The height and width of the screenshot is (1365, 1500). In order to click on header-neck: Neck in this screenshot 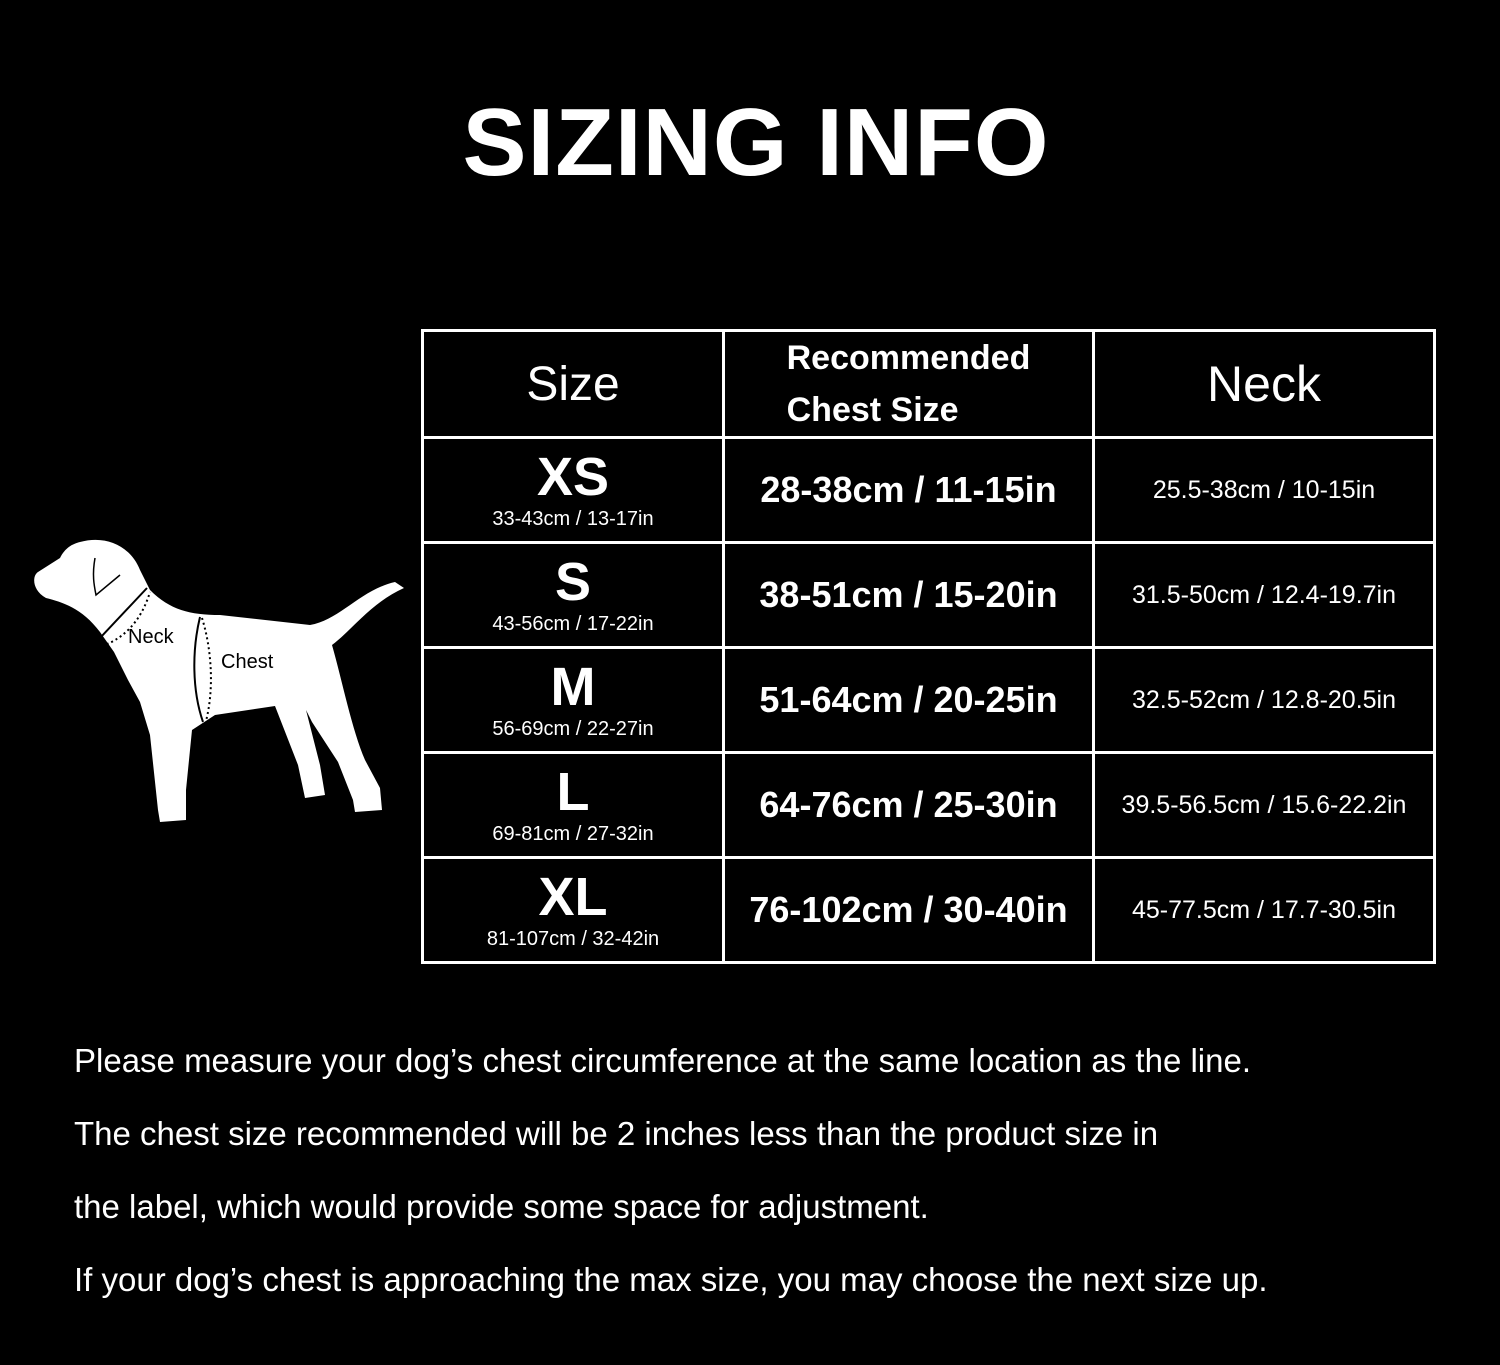, I will do `click(1264, 384)`.